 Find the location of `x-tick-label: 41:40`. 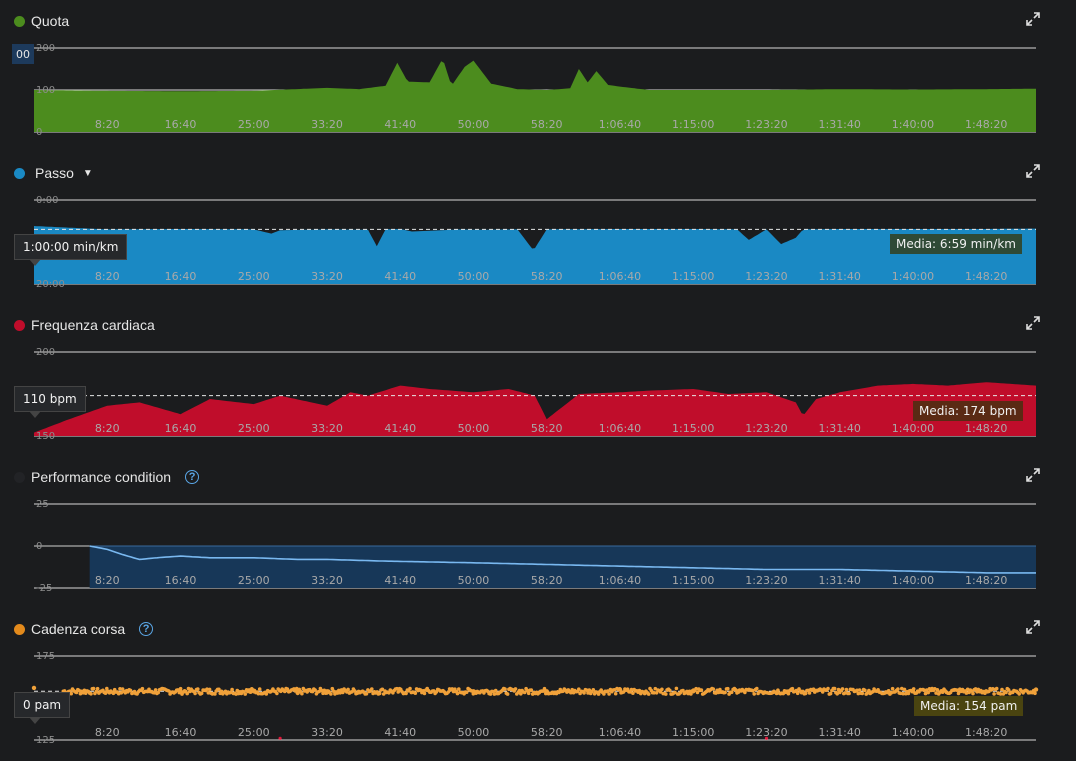

x-tick-label: 41:40 is located at coordinates (400, 580).